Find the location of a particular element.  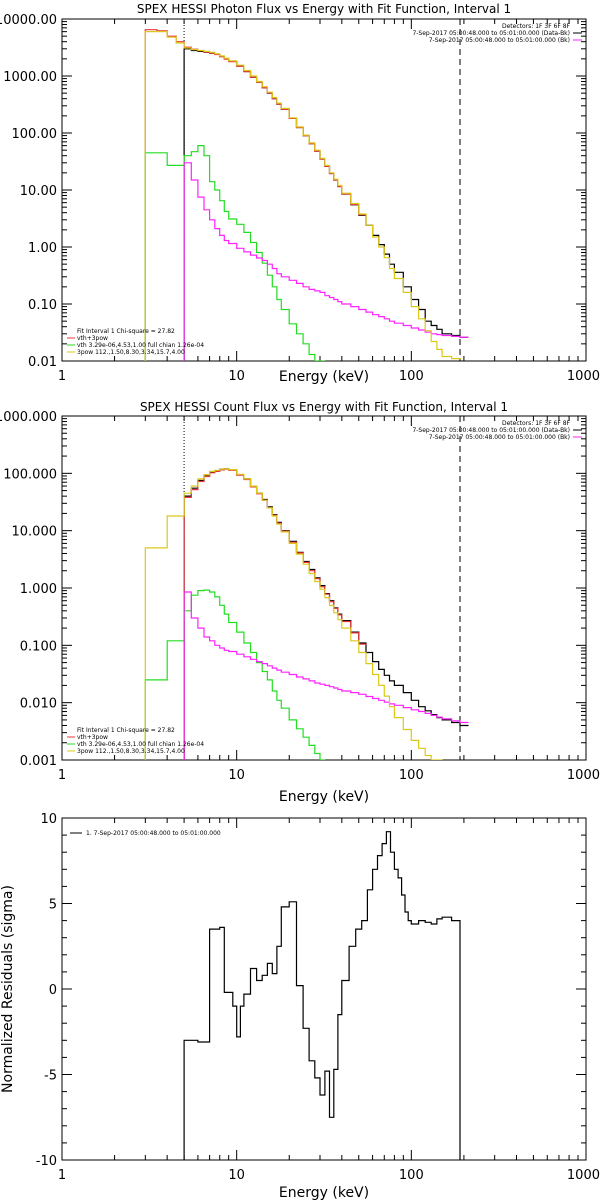

y-tick-label: 0 is located at coordinates (53, 990).